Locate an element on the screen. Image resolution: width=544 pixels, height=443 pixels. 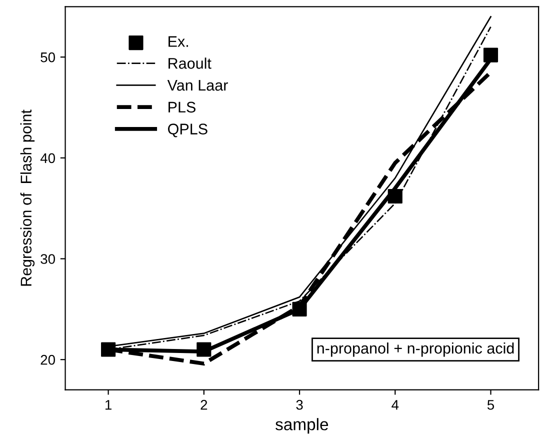
legend-label: Van Laar is located at coordinates (197, 85).